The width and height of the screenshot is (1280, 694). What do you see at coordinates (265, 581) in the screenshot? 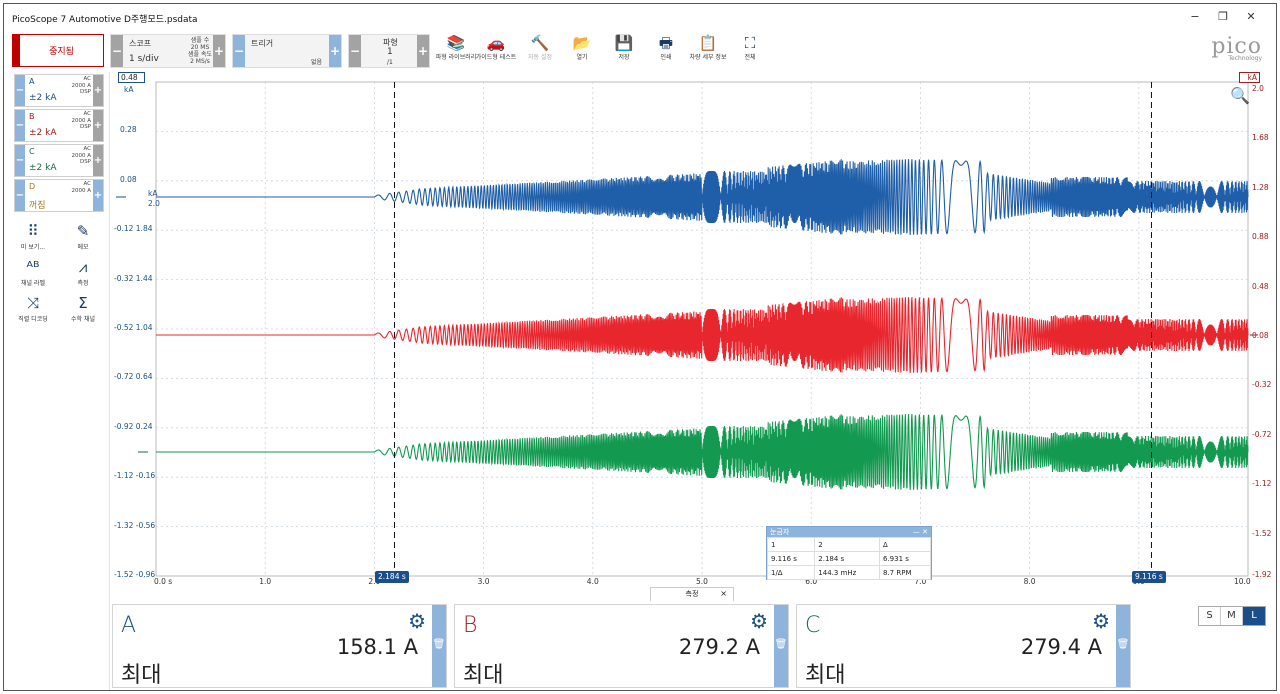
I see `x-tick-label: 1.0` at bounding box center [265, 581].